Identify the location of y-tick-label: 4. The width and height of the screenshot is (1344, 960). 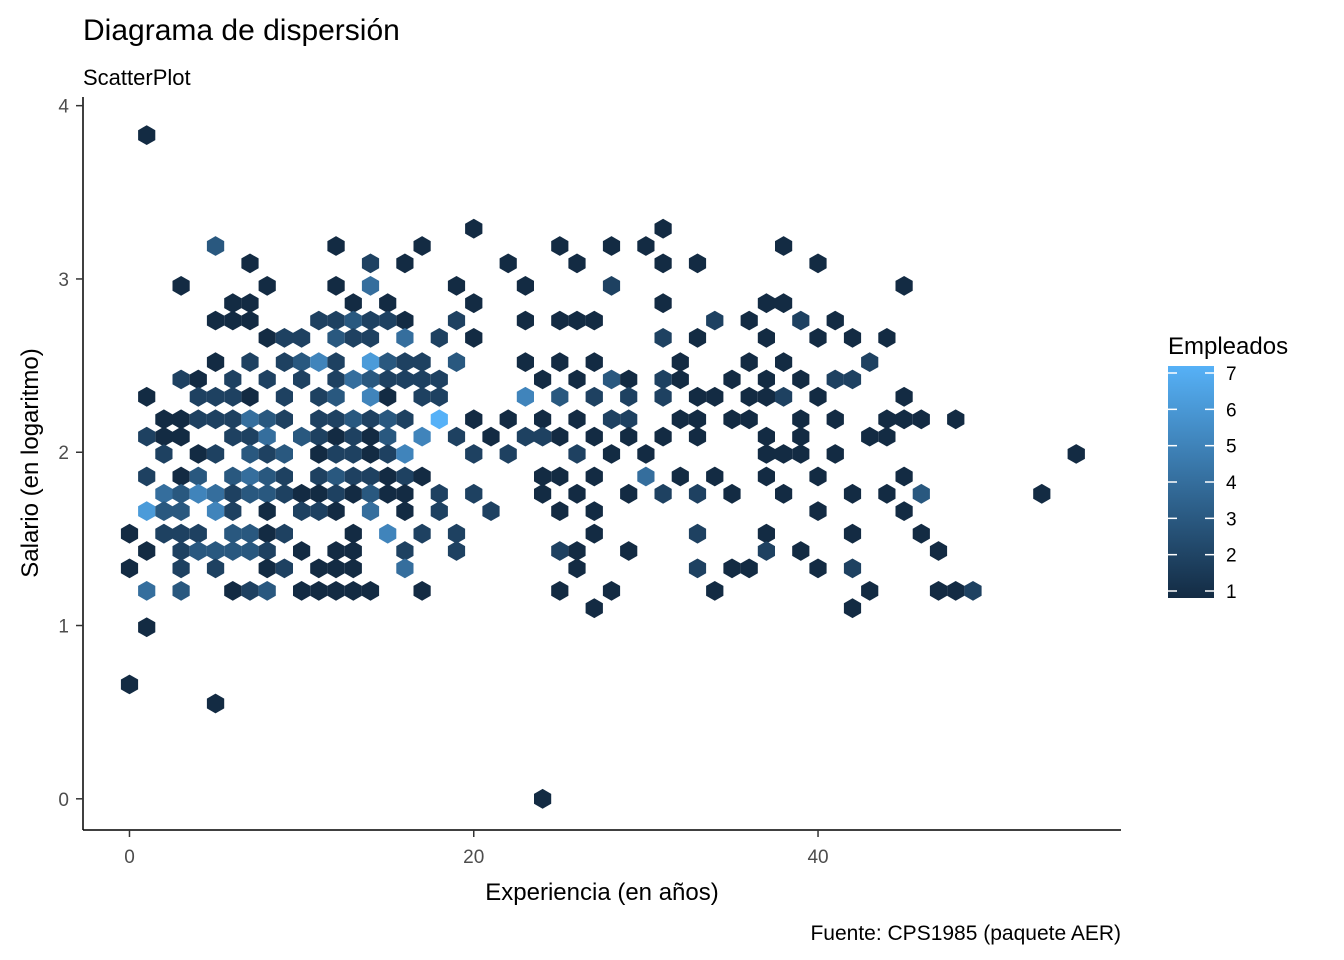
(63, 107).